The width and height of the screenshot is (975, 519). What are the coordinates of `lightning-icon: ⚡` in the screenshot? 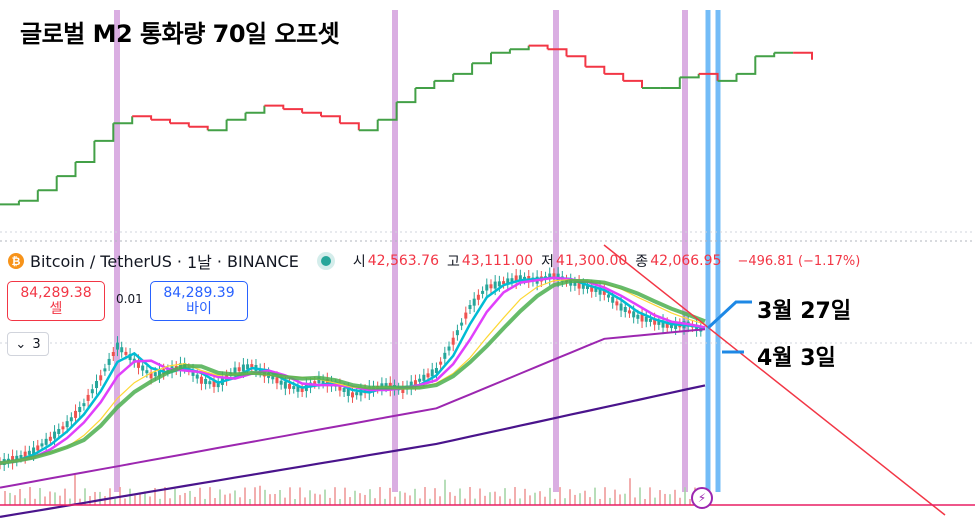 It's located at (702, 498).